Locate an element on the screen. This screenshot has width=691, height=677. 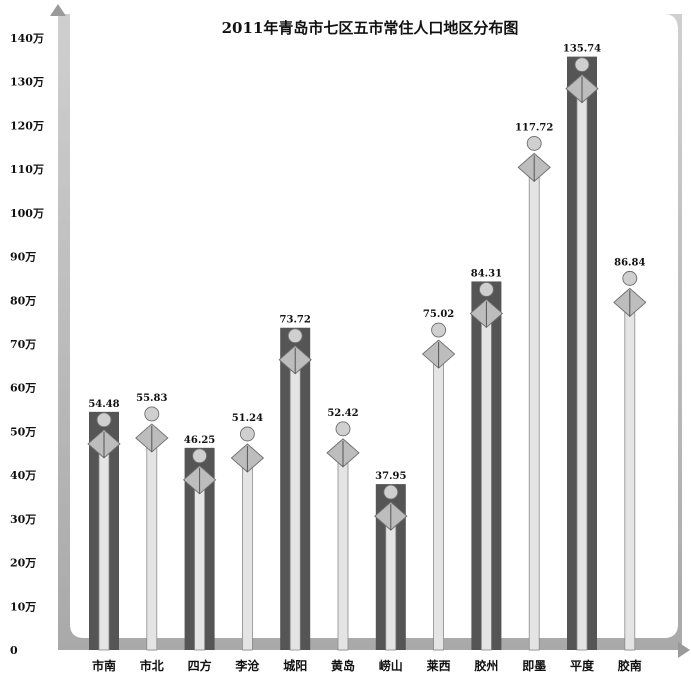
y-tick-label: 20万 is located at coordinates (23, 563).